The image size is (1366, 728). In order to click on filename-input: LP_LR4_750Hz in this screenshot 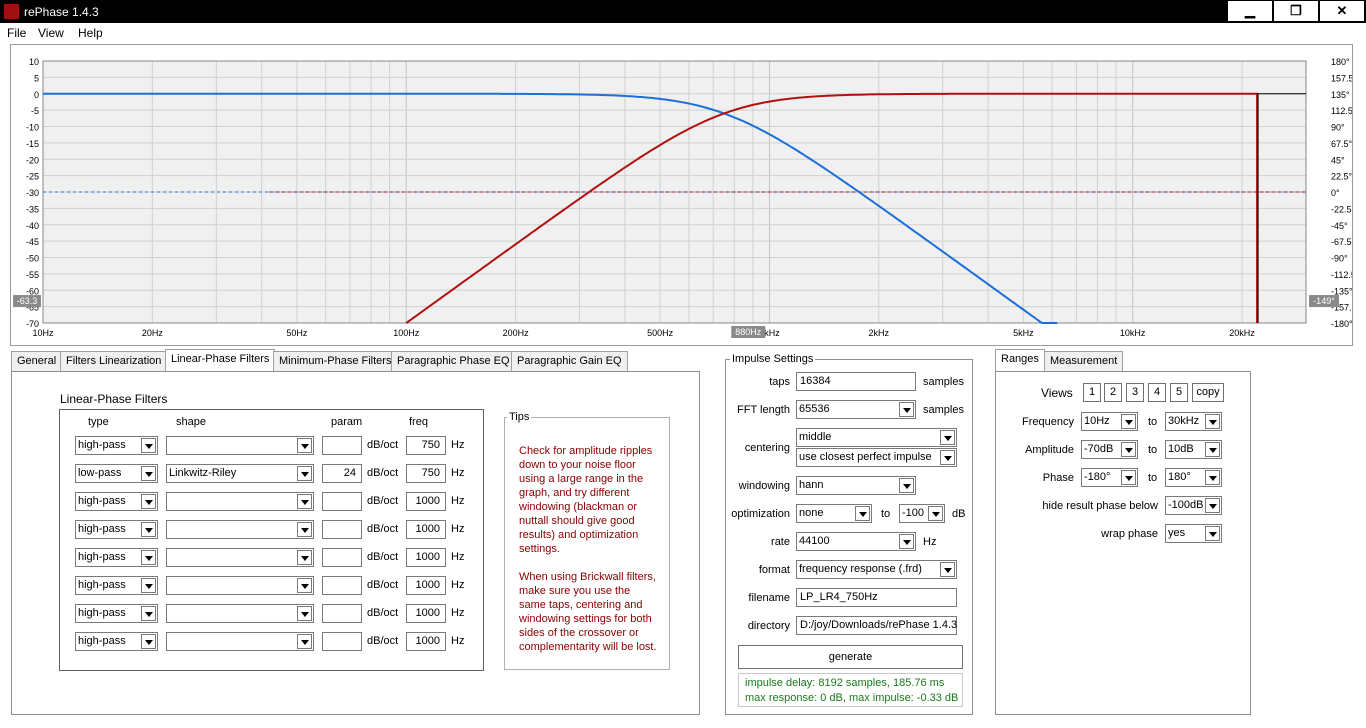, I will do `click(876, 597)`.